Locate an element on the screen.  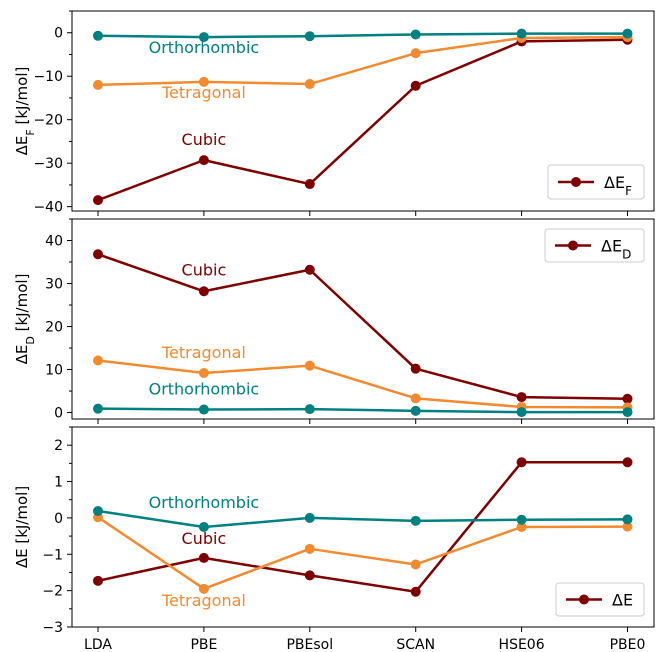
x-tick-label: PBEsol is located at coordinates (309, 644).